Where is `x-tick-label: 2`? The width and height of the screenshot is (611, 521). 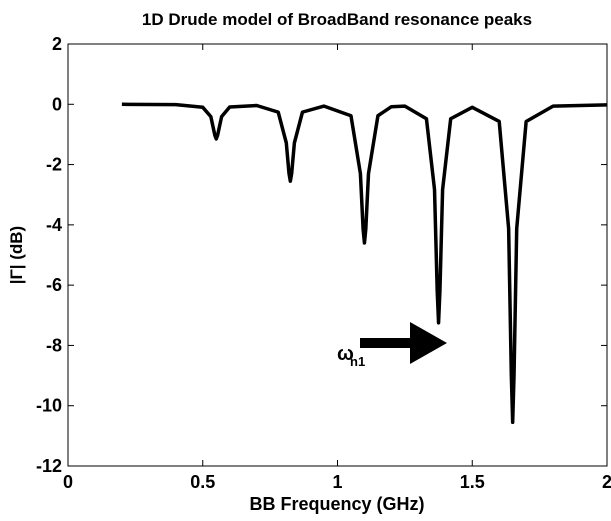
x-tick-label: 2 is located at coordinates (606, 482).